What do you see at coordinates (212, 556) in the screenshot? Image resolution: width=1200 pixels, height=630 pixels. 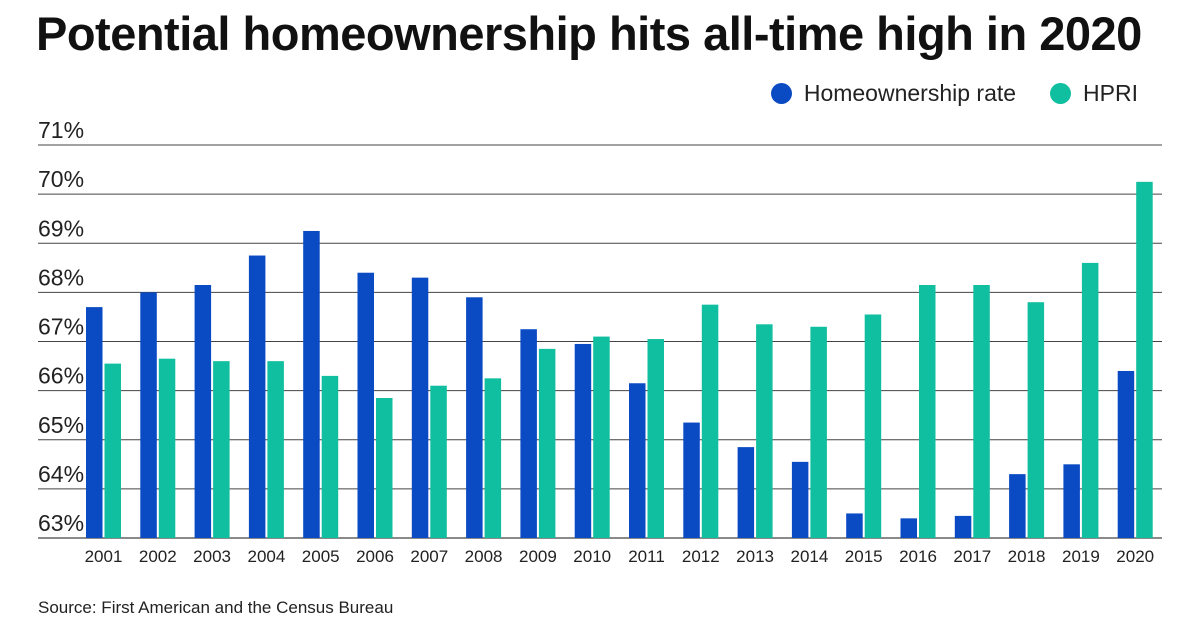 I see `x-tick-label: 2003` at bounding box center [212, 556].